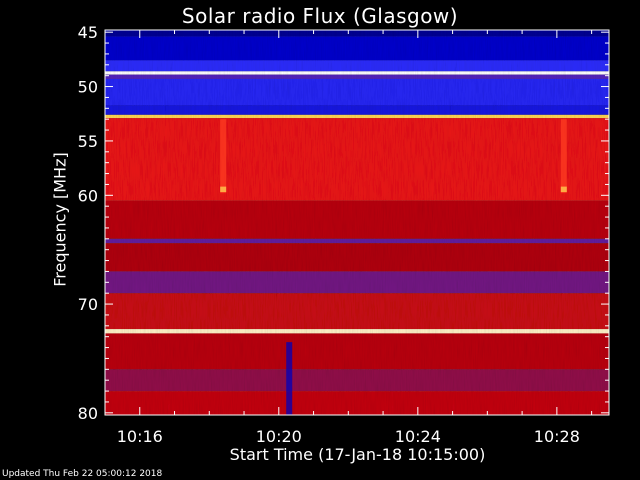  What do you see at coordinates (557, 436) in the screenshot?
I see `x-tick-label: 10:28` at bounding box center [557, 436].